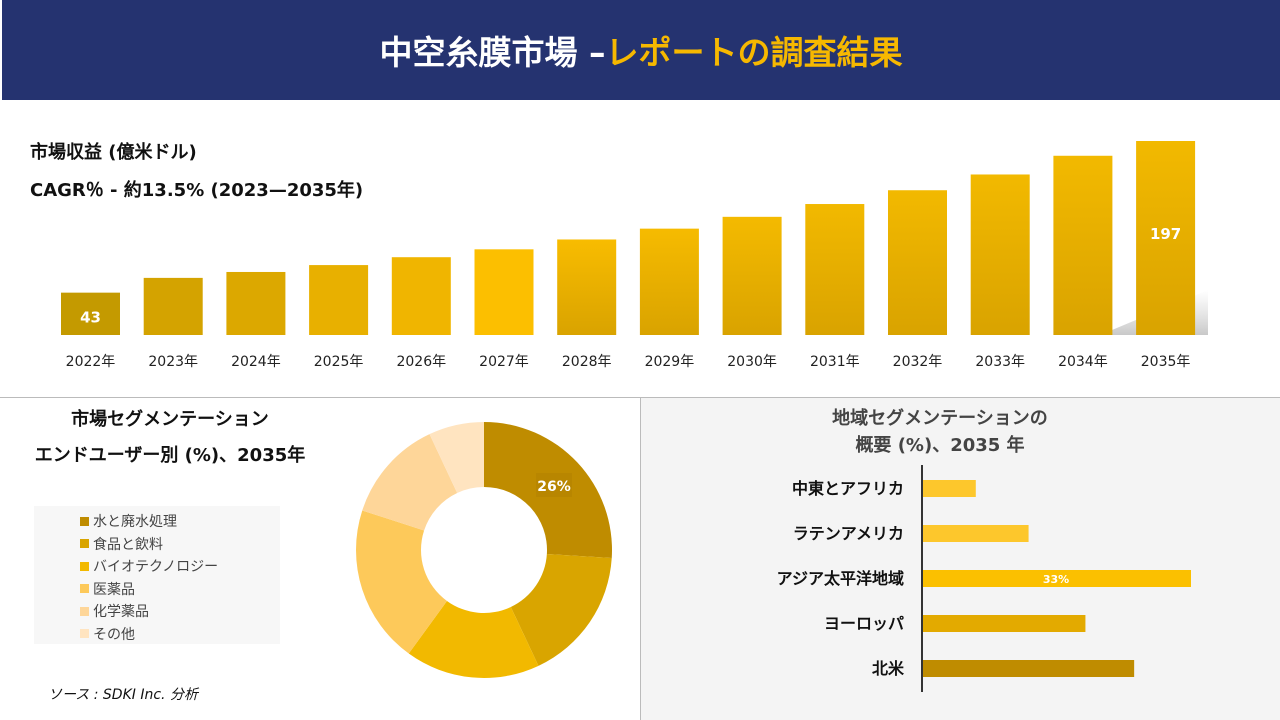  I want to click on bar-data-label: 197, so click(1165, 234).